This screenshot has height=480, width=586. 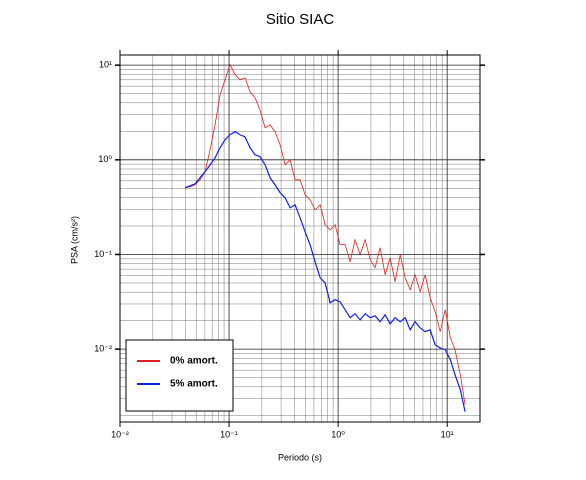 What do you see at coordinates (338, 434) in the screenshot?
I see `x-tick-label: 10⁰` at bounding box center [338, 434].